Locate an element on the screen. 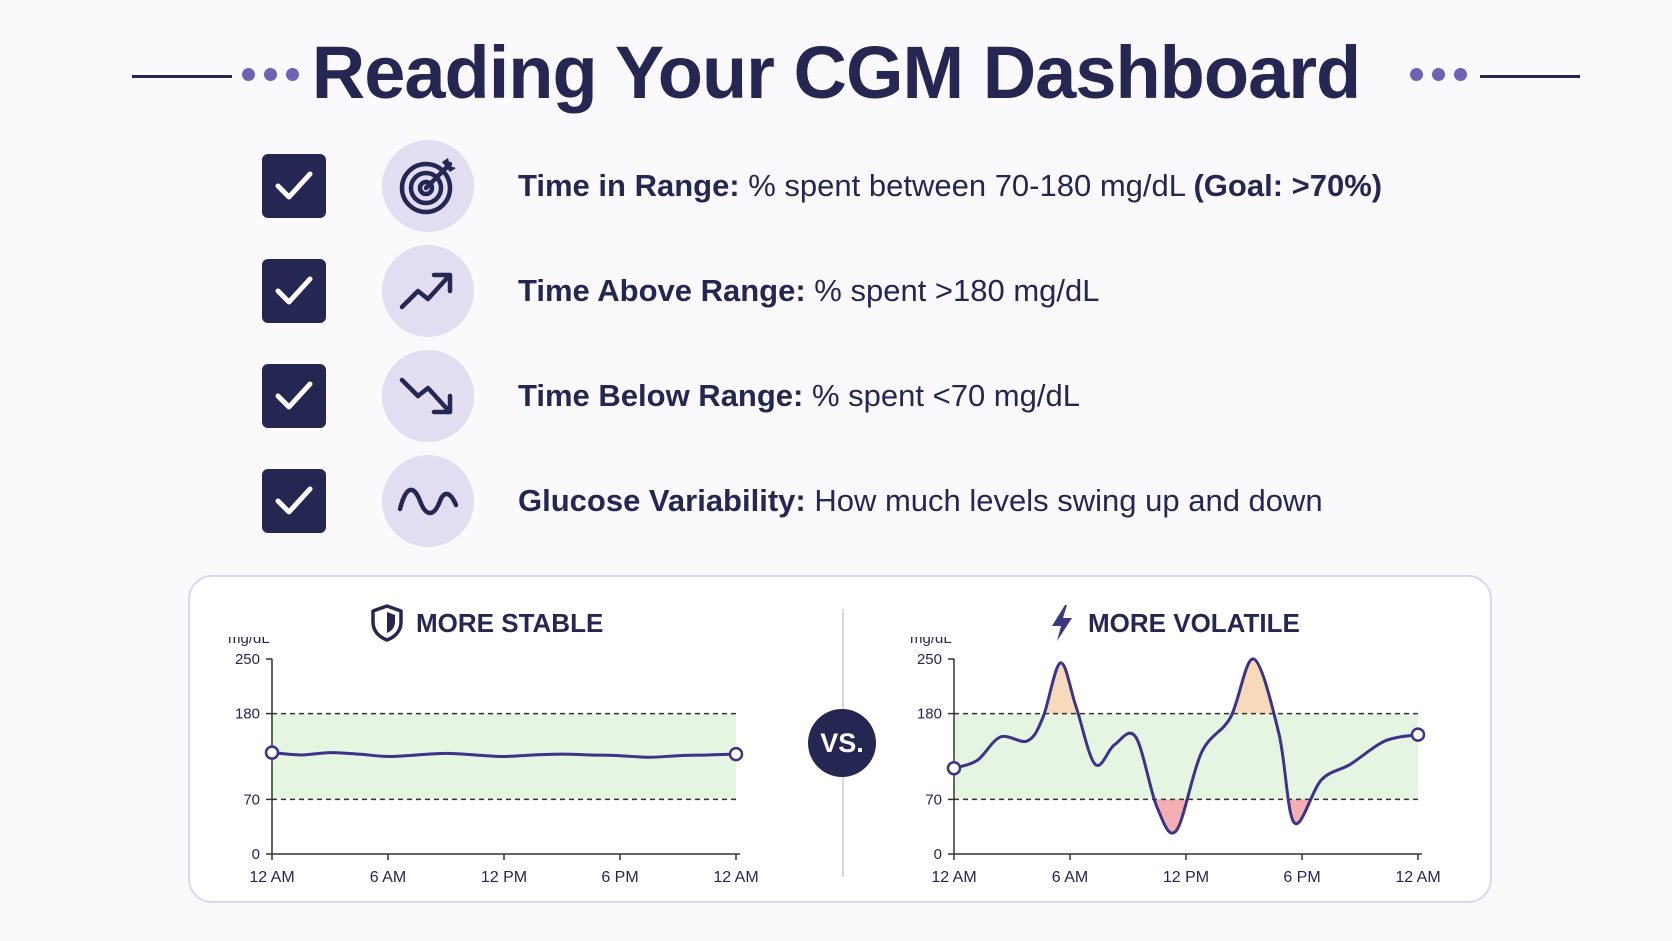 This screenshot has height=941, width=1672. target-range-band is located at coordinates (1186, 756).